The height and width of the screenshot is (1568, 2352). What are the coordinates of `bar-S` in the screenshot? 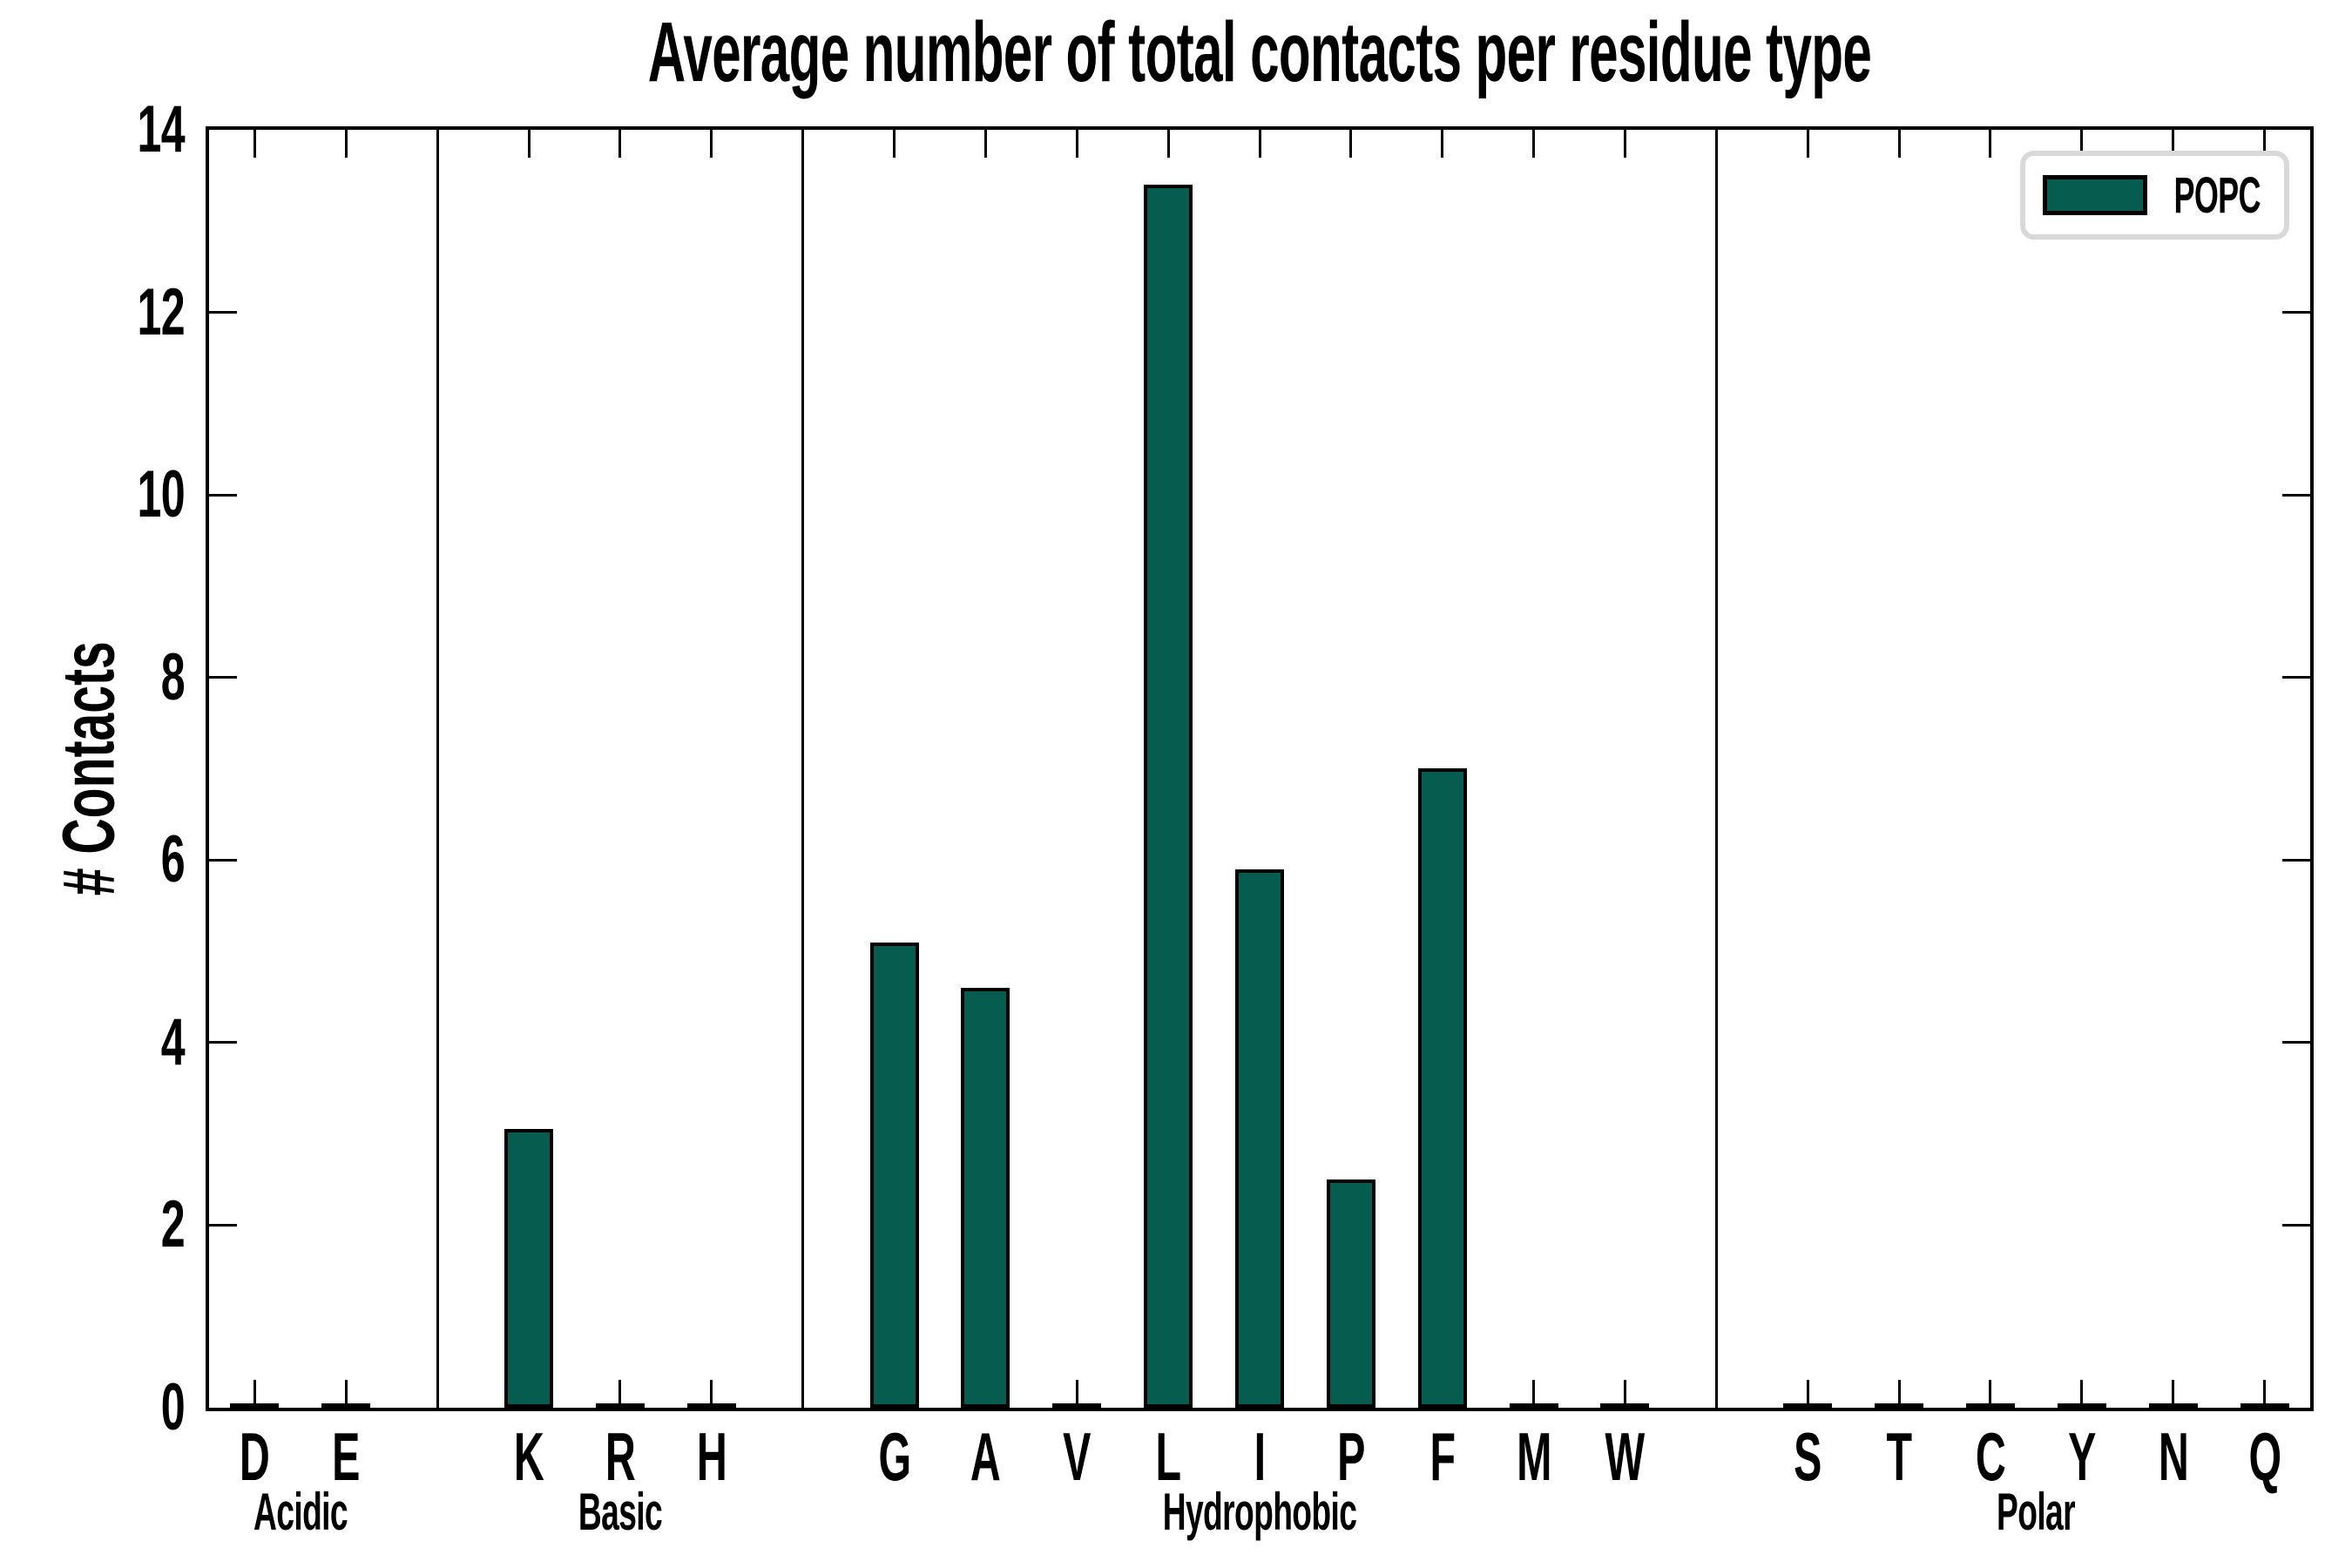 It's located at (1808, 1405).